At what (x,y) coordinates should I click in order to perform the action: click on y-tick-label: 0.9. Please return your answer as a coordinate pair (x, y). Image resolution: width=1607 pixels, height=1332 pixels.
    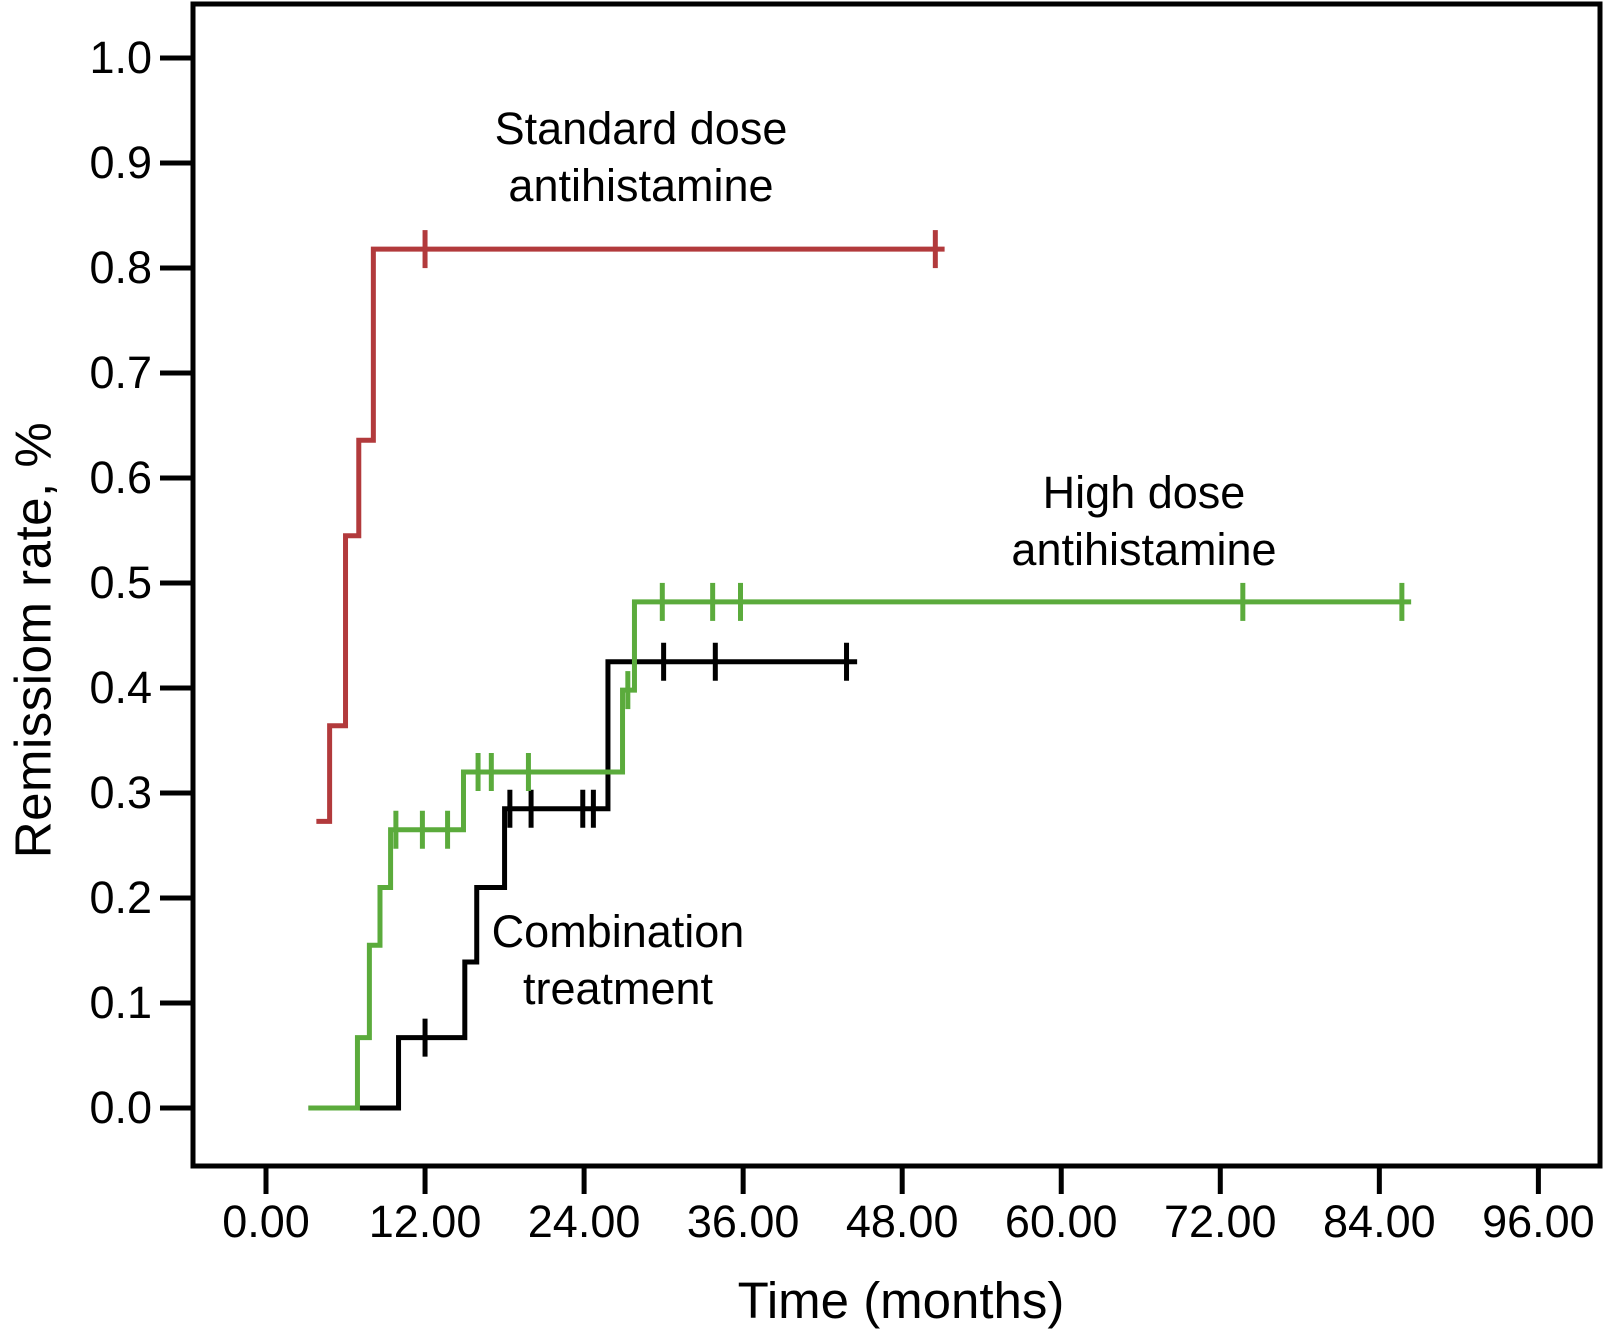
    Looking at the image, I should click on (120, 162).